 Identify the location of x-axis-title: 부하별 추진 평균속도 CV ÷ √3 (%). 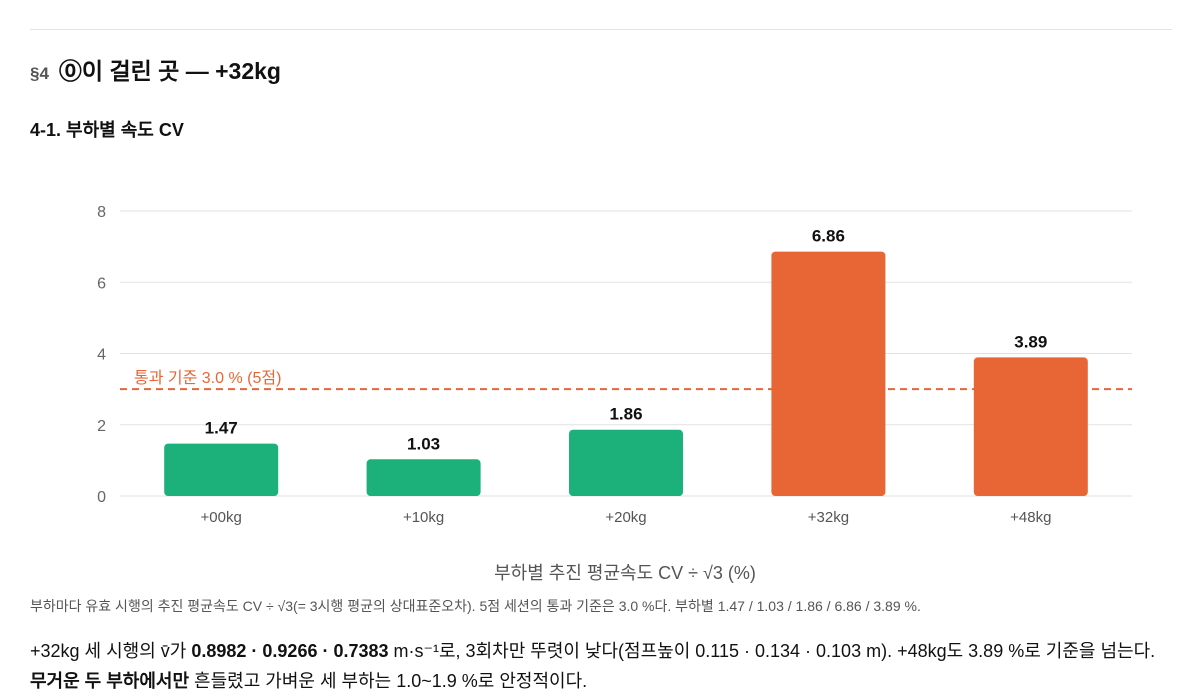
(625, 573).